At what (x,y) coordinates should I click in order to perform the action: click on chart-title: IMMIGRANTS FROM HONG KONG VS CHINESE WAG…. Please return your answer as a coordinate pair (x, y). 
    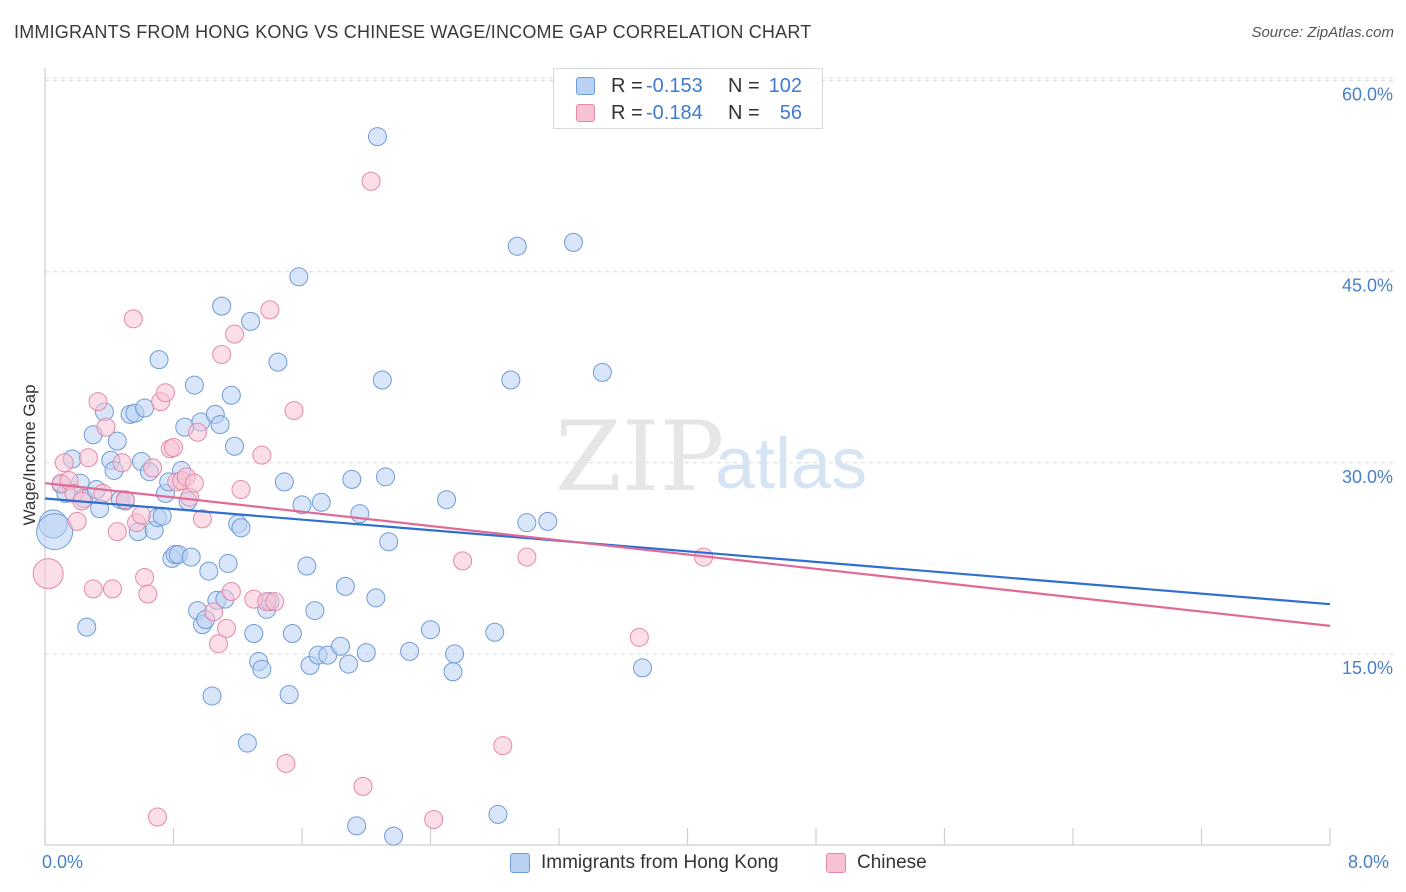
    Looking at the image, I should click on (413, 32).